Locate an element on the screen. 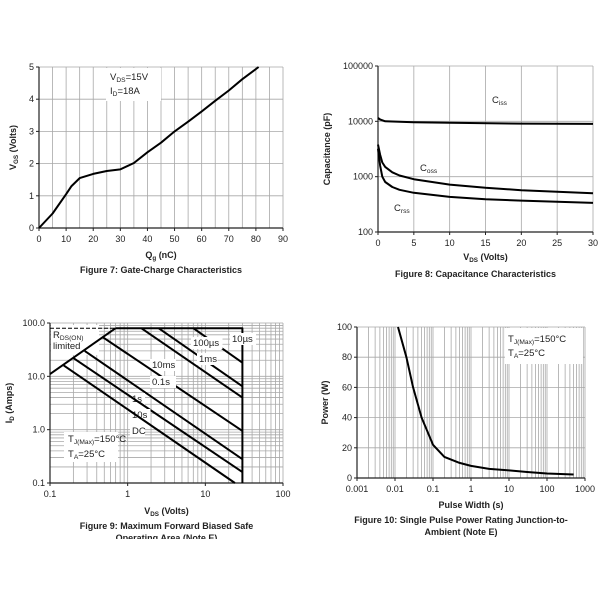 Image resolution: width=600 pixels, height=600 pixels. x-tick-label: 70 is located at coordinates (229, 239).